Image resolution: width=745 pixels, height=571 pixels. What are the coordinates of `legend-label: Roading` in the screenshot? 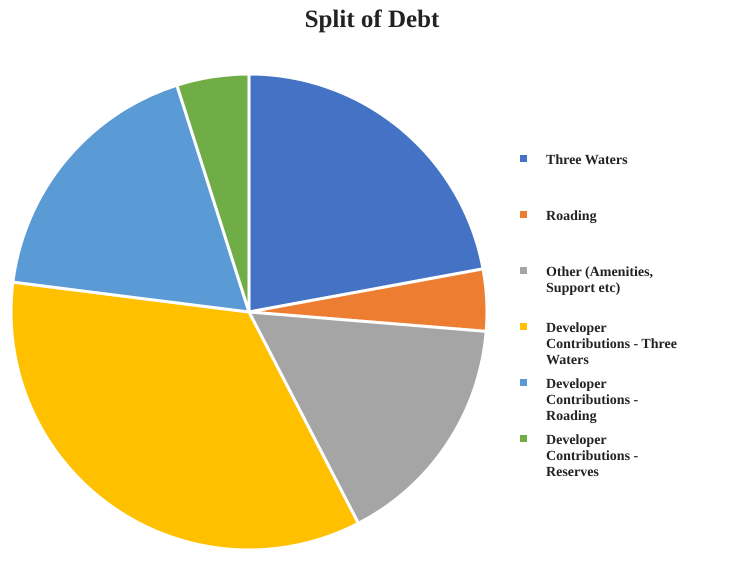 It's located at (571, 216).